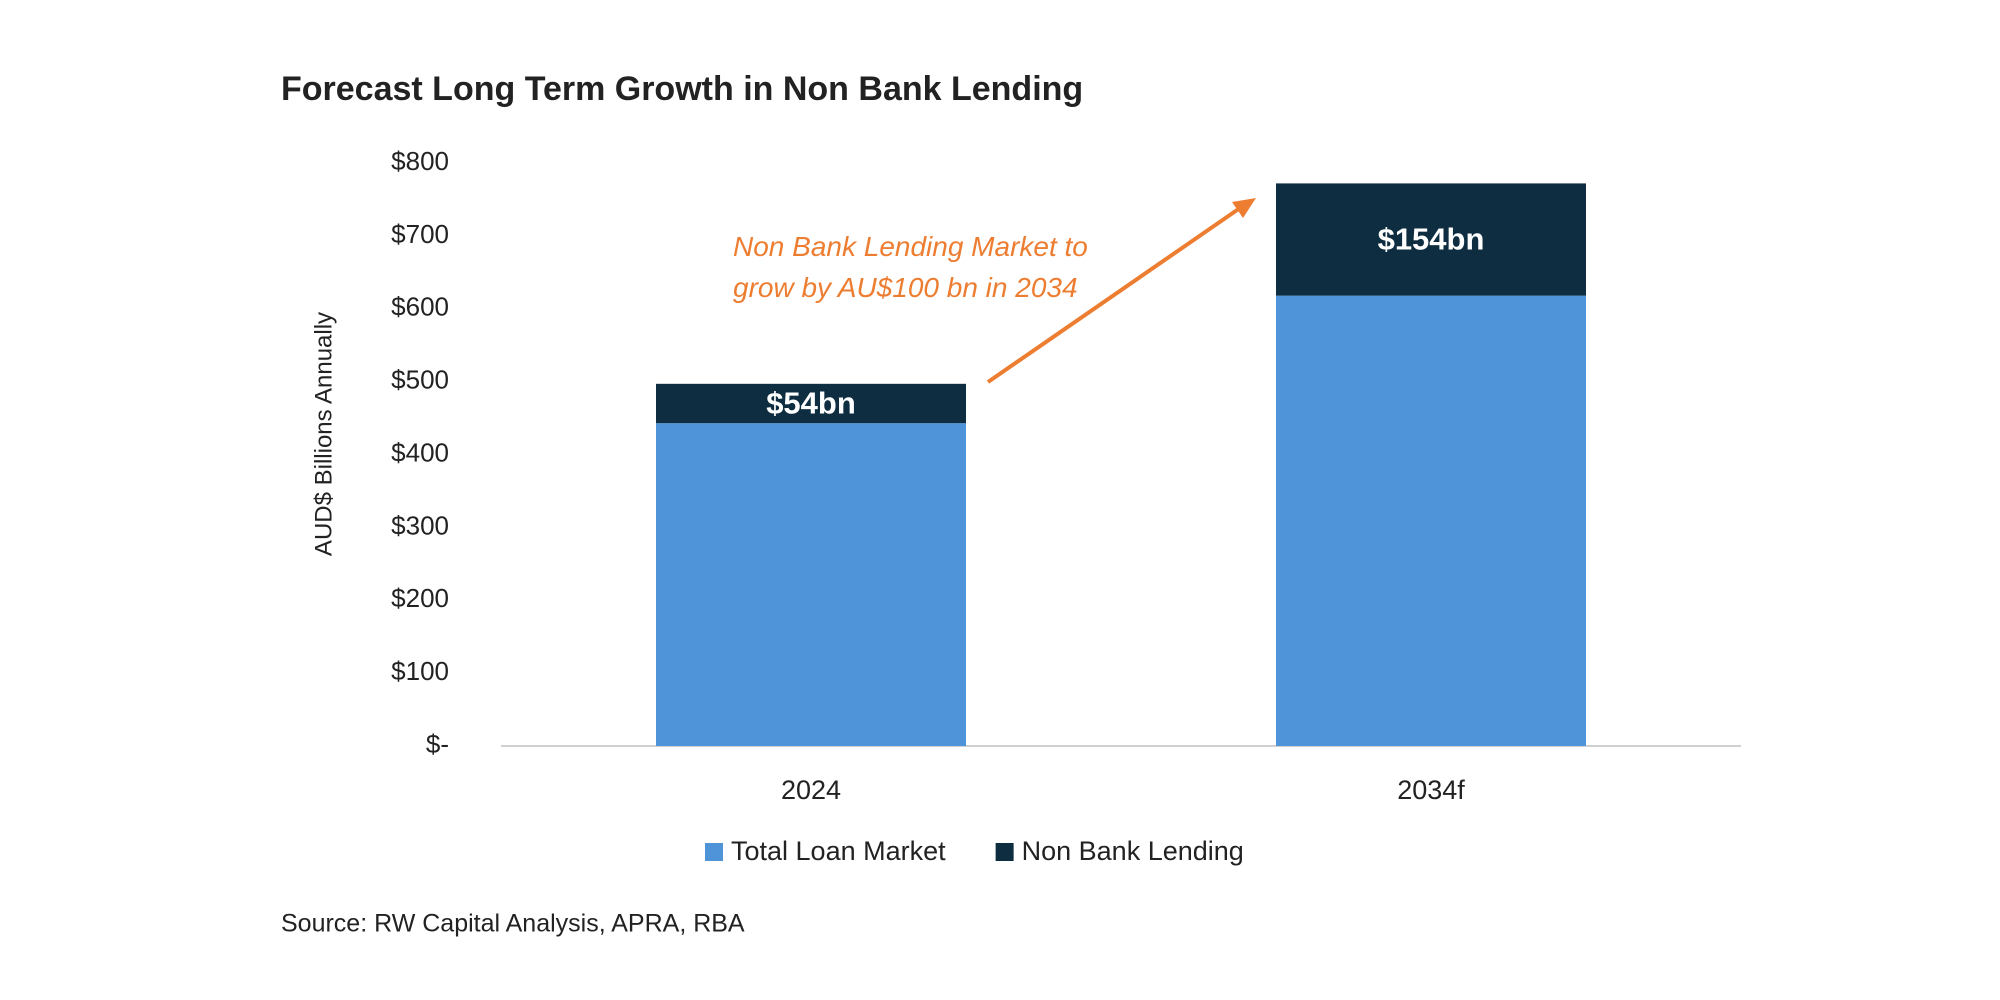  Describe the element at coordinates (838, 851) in the screenshot. I see `legend-label: Total Loan Market` at that location.